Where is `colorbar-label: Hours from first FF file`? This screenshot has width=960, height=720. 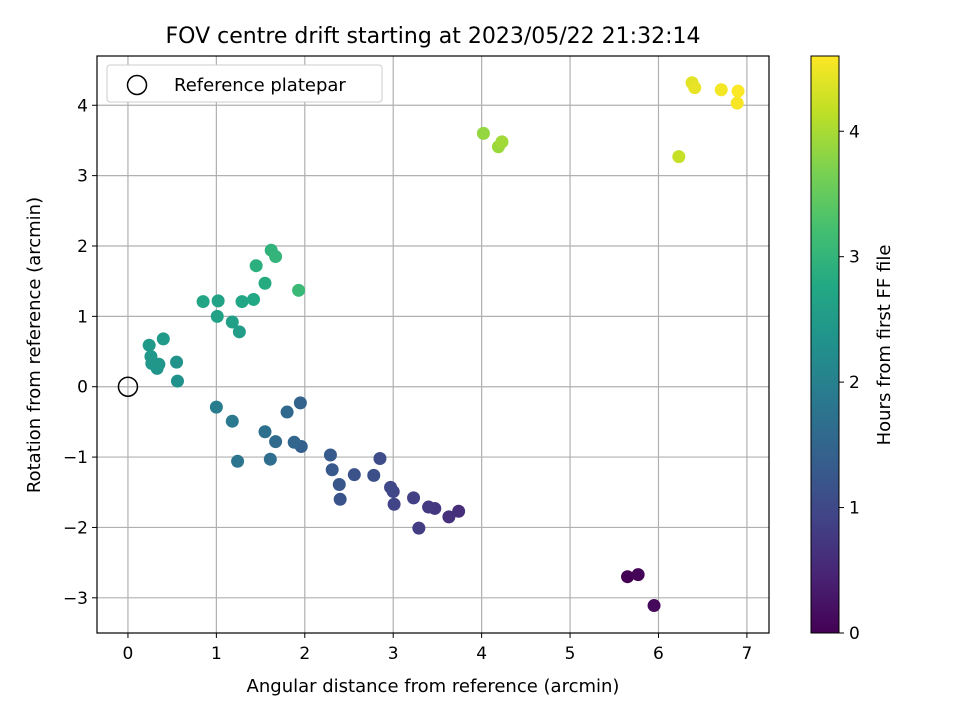 colorbar-label: Hours from first FF file is located at coordinates (884, 345).